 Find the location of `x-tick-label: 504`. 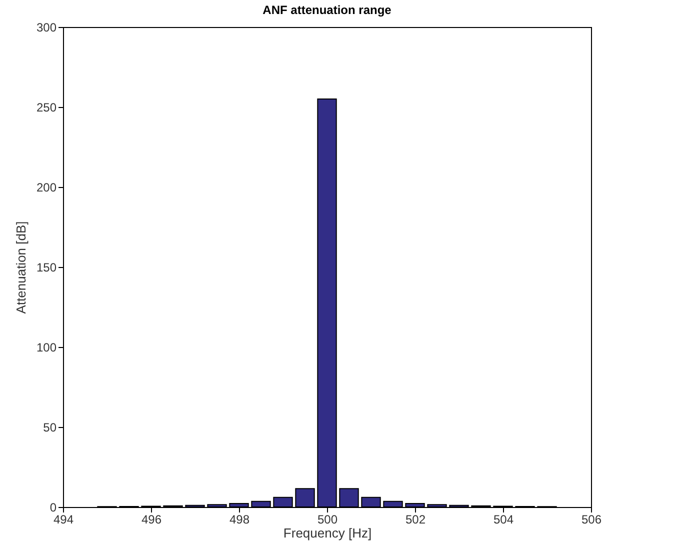

x-tick-label: 504 is located at coordinates (503, 519).